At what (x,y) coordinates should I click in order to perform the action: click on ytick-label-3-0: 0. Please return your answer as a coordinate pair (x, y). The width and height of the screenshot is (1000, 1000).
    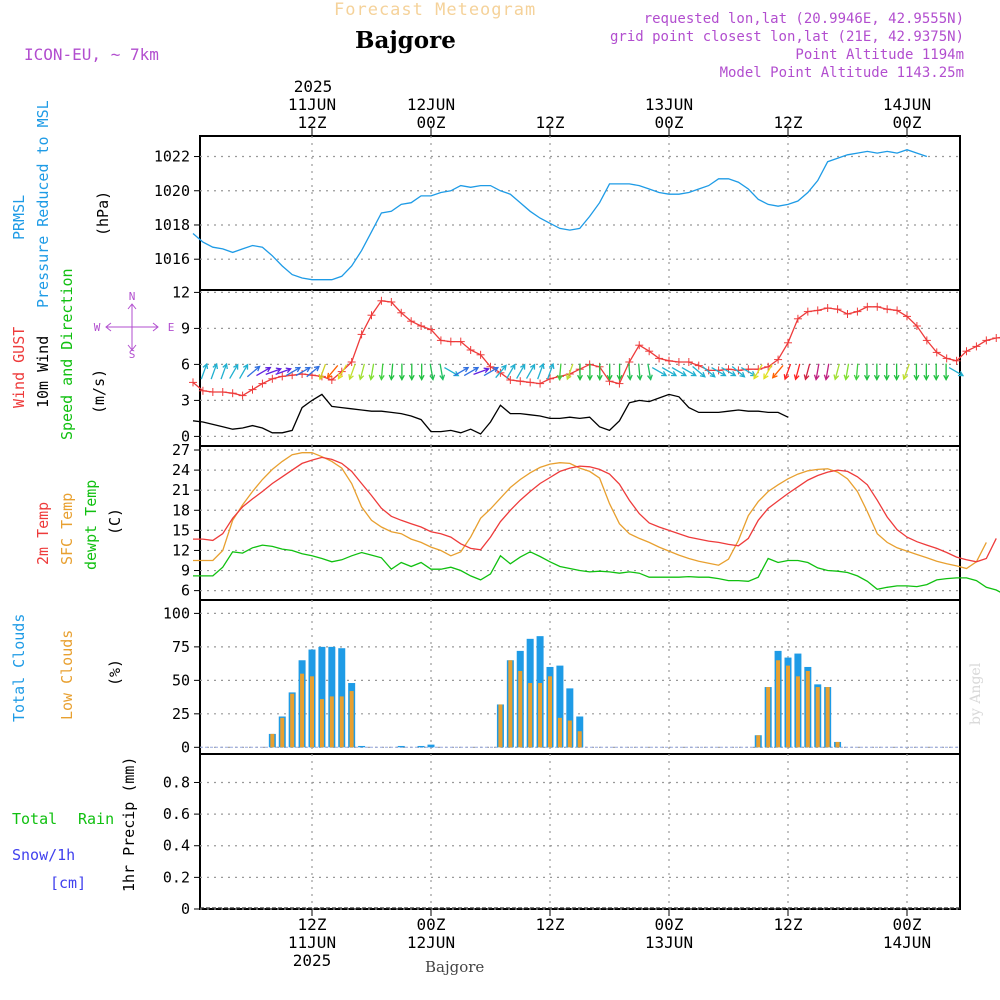
    Looking at the image, I should click on (185, 747).